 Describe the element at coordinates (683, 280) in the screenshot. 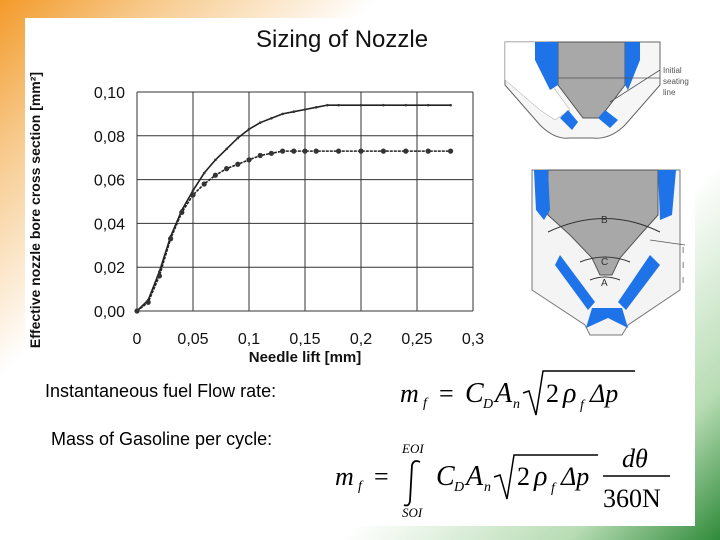

I see `side-tick-3: I` at that location.